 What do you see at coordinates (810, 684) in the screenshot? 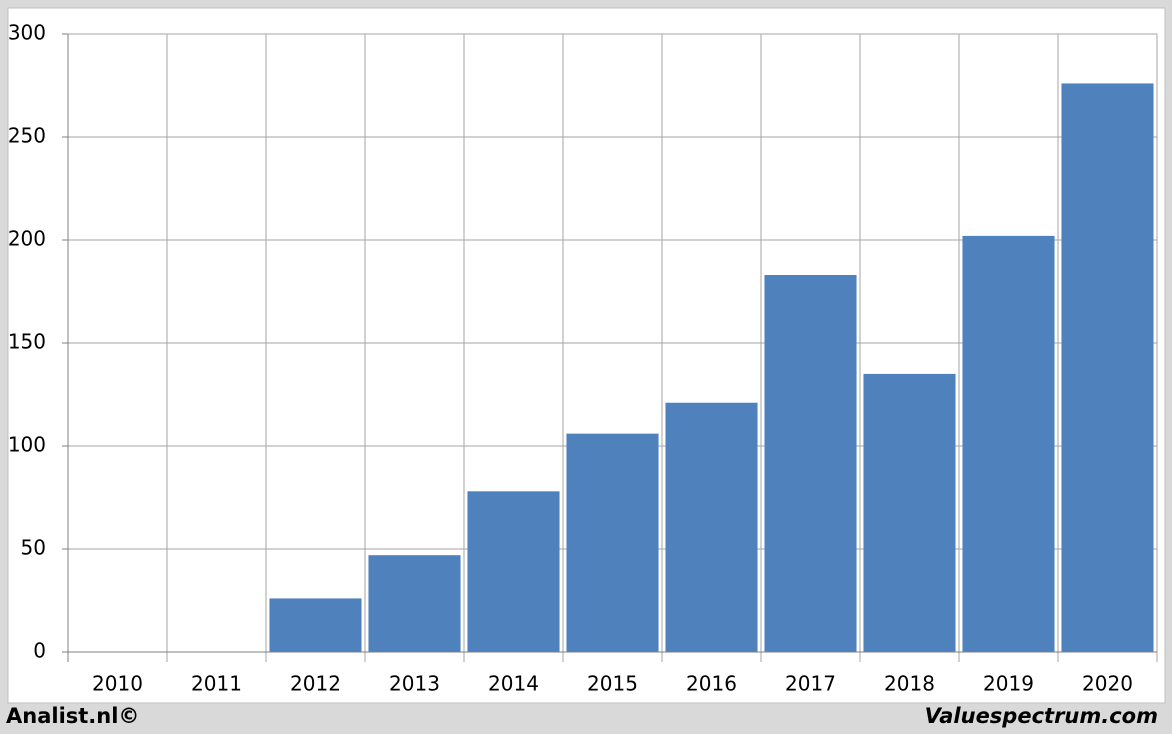
I see `x-tick-label: 2017` at bounding box center [810, 684].